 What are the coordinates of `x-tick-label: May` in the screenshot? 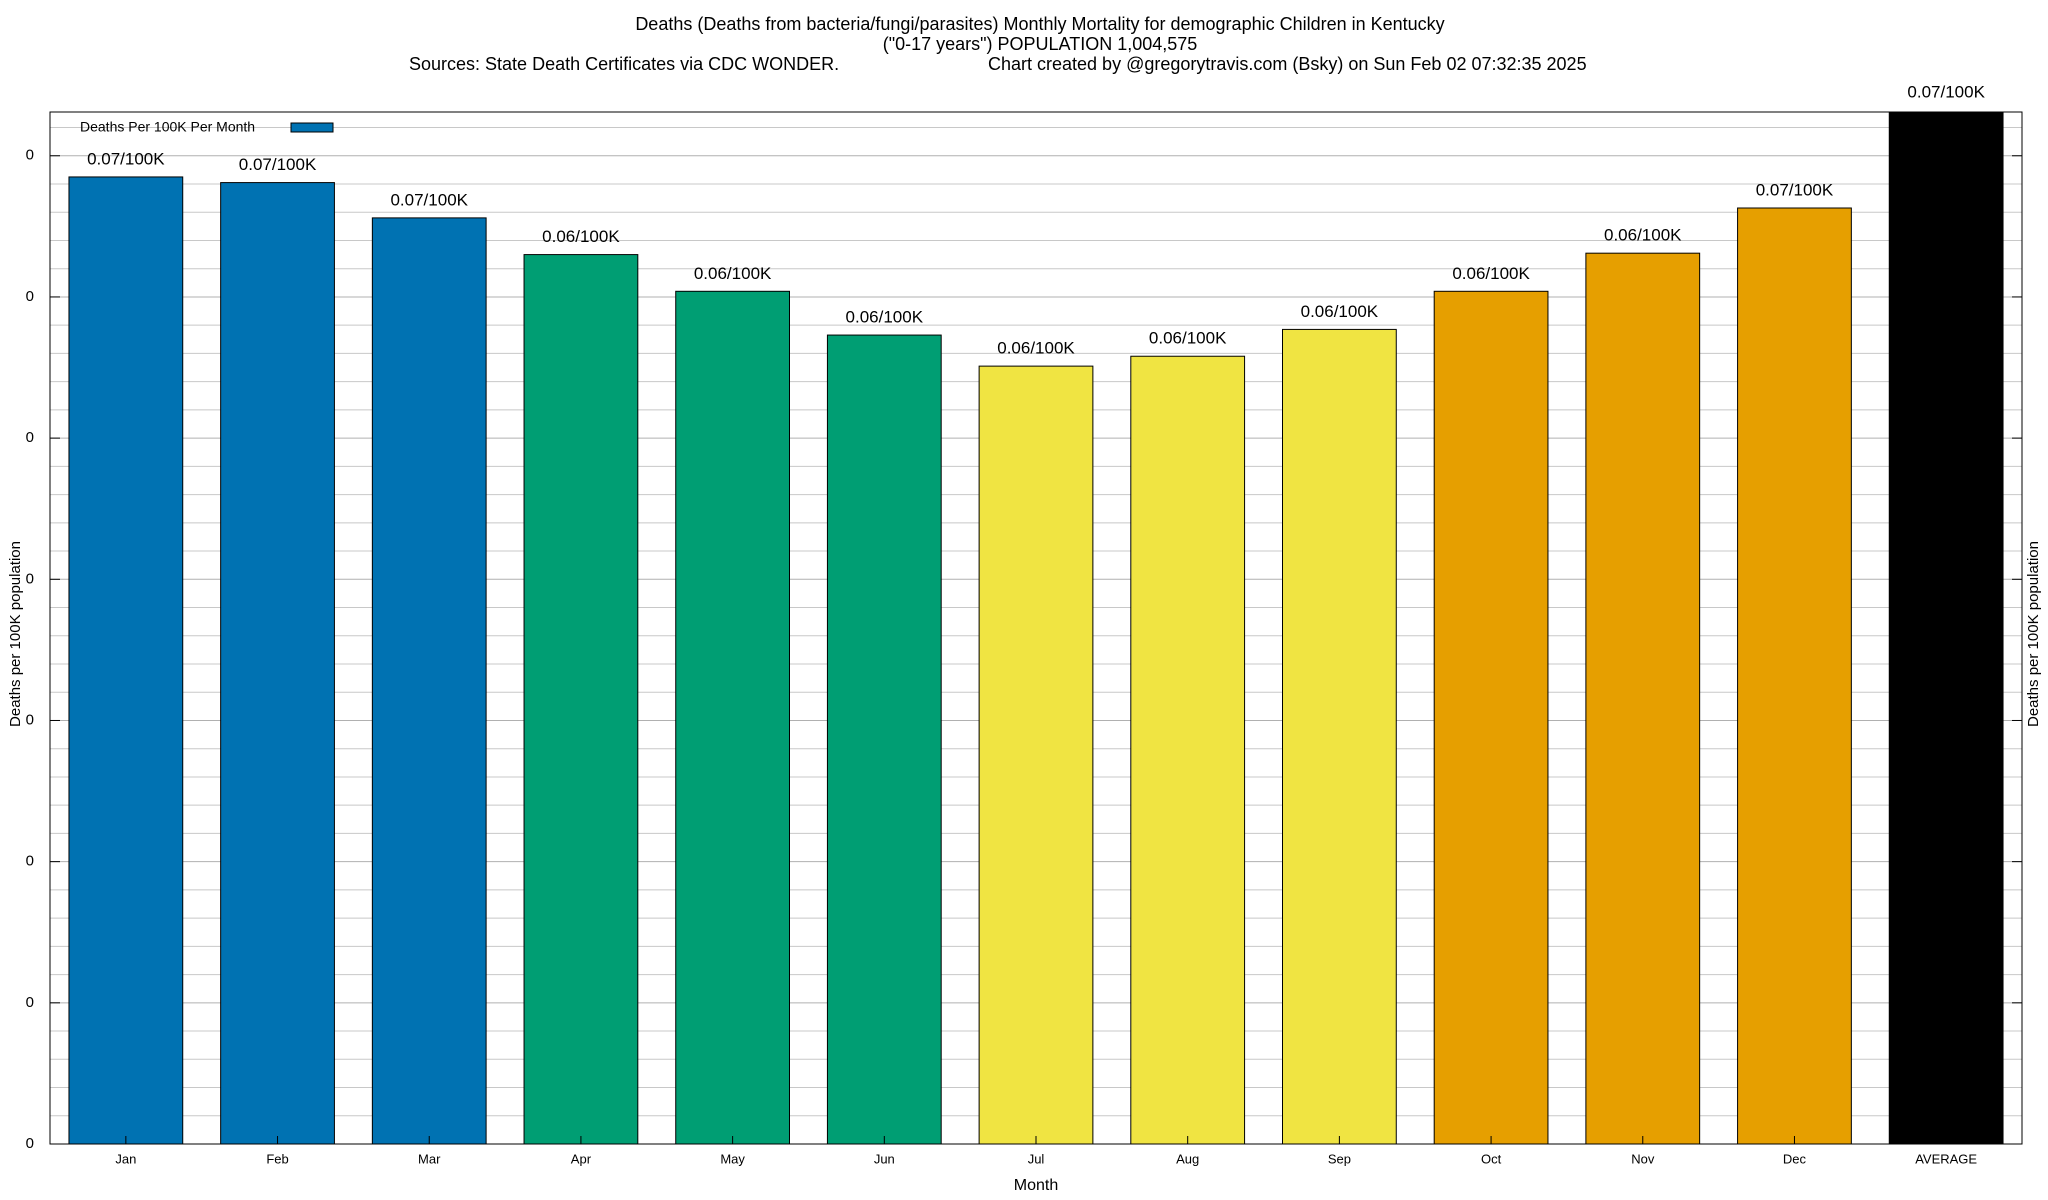 It's located at (732, 1158).